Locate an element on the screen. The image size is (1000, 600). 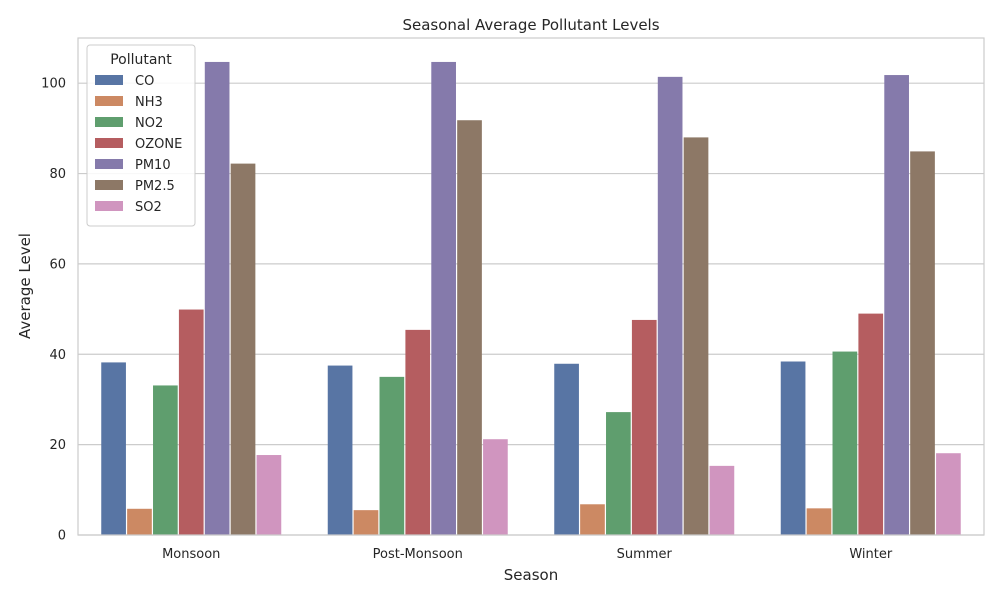
bar-pm25-winter is located at coordinates (922, 343).